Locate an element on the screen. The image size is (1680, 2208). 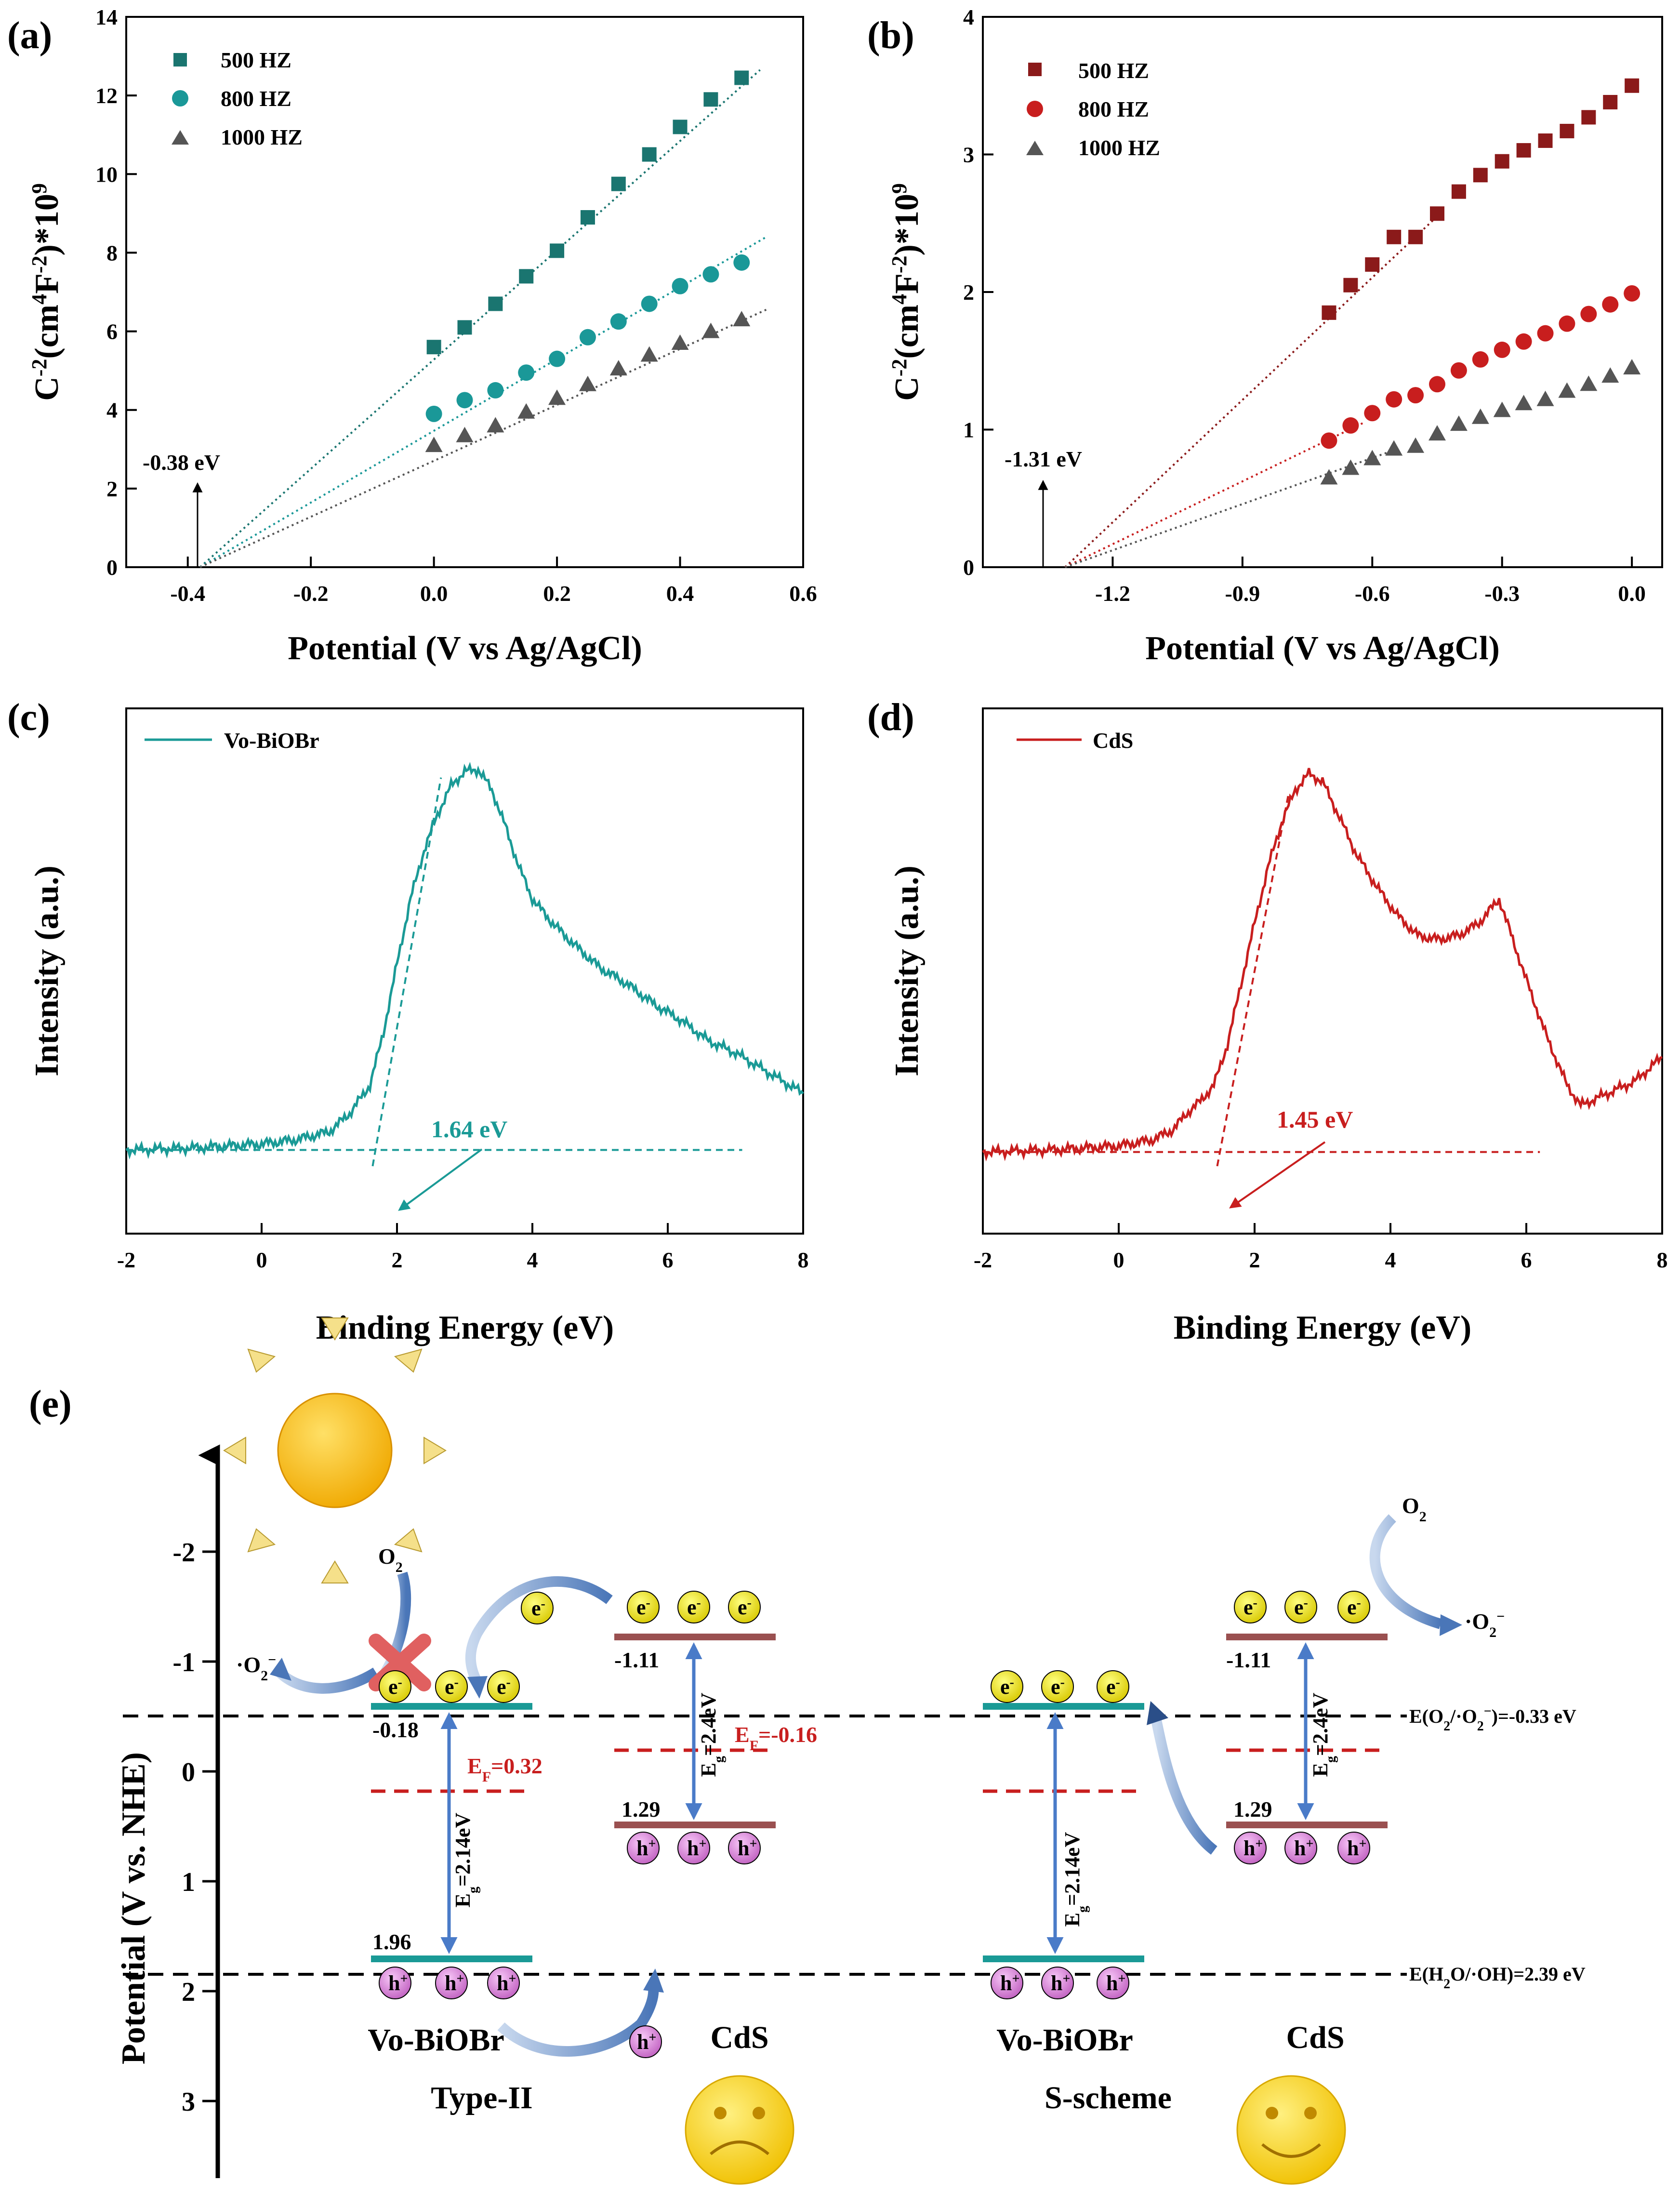
x-tick-label: -0.6 is located at coordinates (1372, 594).